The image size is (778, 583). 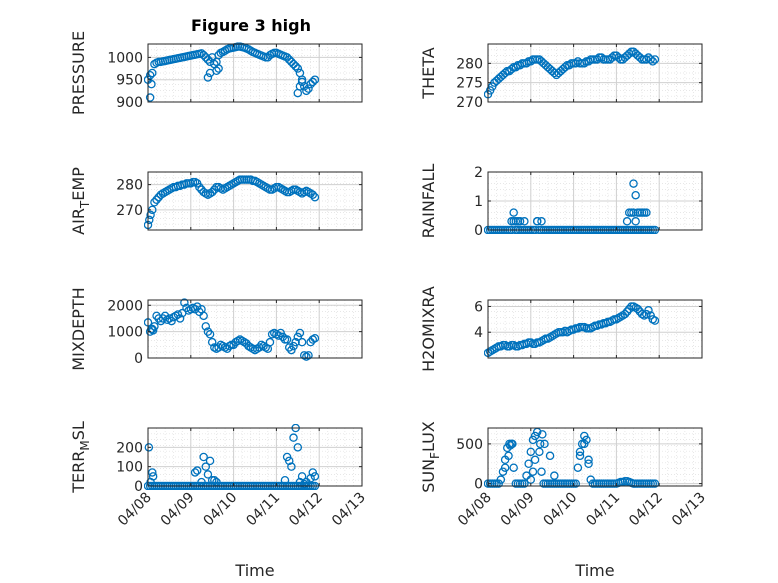 I want to click on y-label-tail: LUX, so click(x=428, y=436).